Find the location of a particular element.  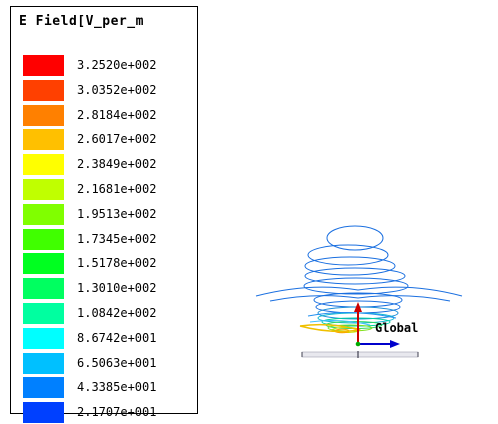

legend-row: 2.3849e+002 is located at coordinates (104, 164).